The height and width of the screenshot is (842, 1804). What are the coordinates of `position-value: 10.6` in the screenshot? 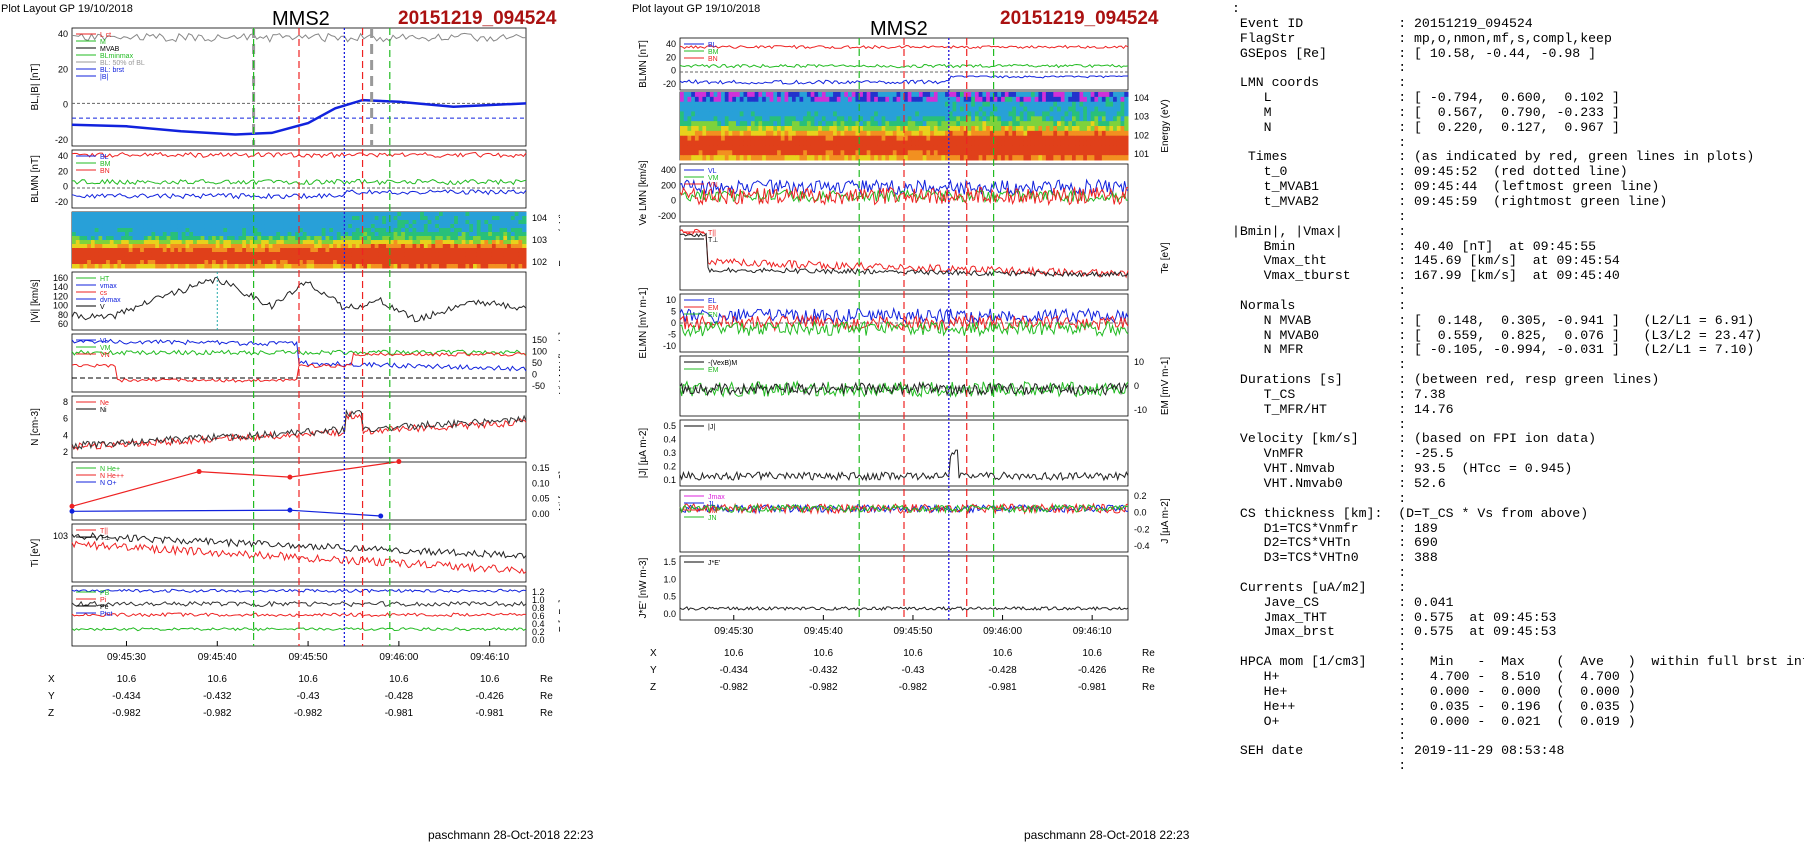 It's located at (308, 679).